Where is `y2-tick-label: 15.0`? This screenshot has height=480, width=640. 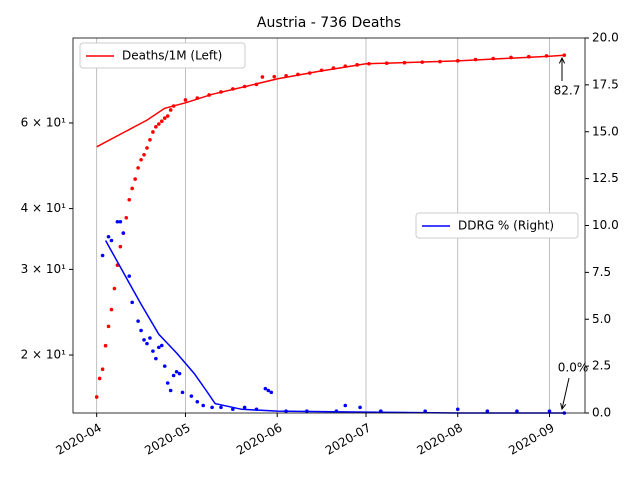
y2-tick-label: 15.0 is located at coordinates (605, 131).